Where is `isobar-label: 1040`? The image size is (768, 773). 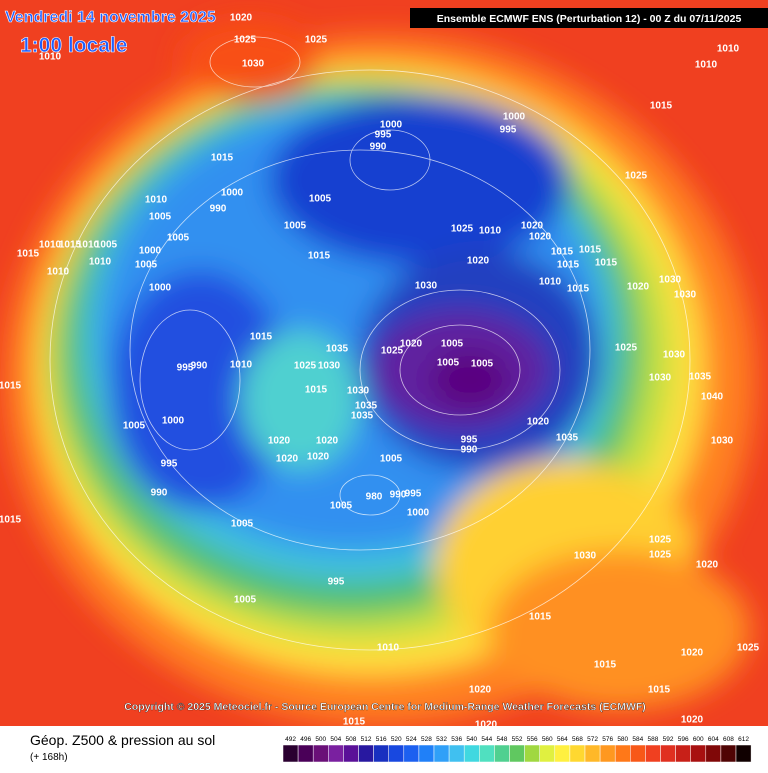
isobar-label: 1040 is located at coordinates (712, 397).